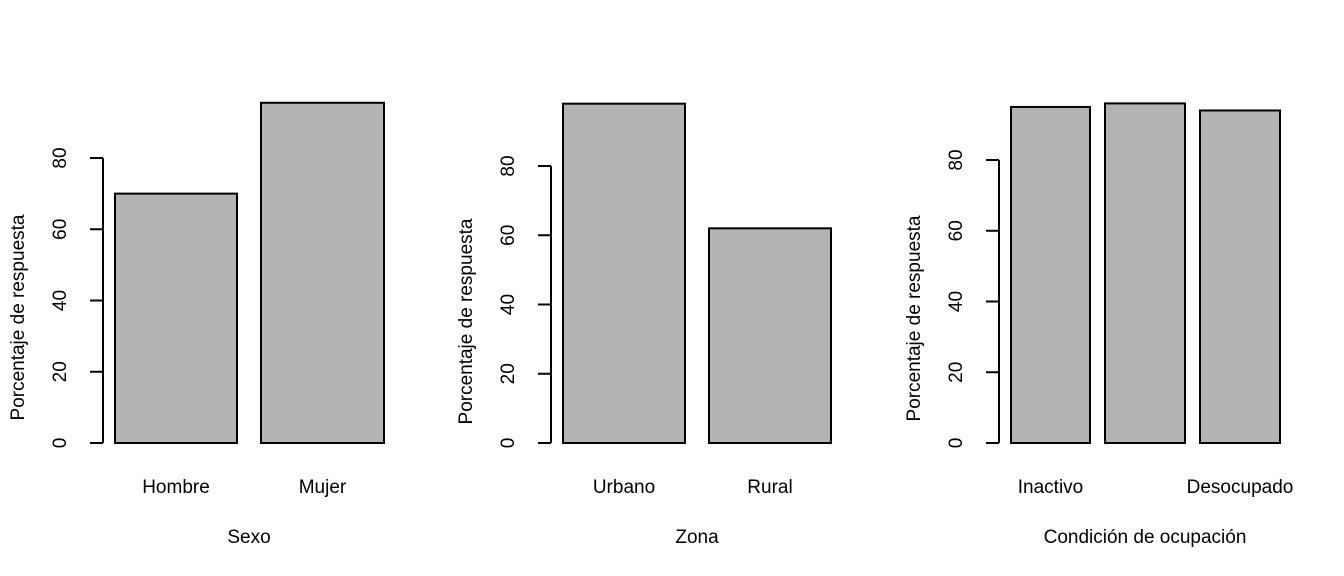 This screenshot has height=576, width=1344. Describe the element at coordinates (697, 537) in the screenshot. I see `x-axis-title: Zona` at that location.